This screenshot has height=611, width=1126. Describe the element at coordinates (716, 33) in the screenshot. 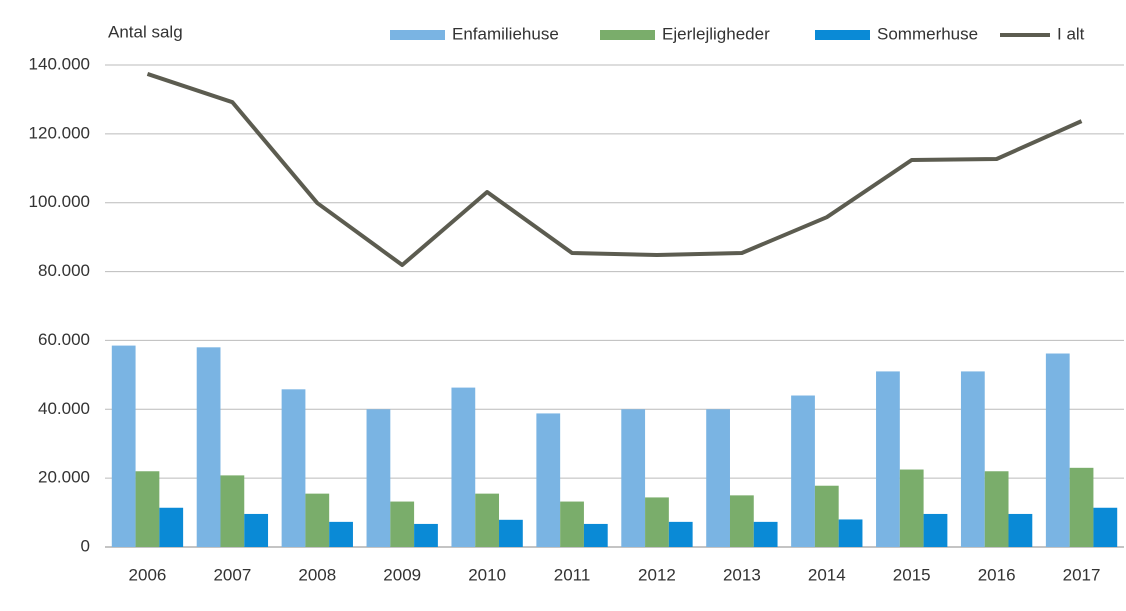

I see `legend-label: Ejerlejligheder` at that location.